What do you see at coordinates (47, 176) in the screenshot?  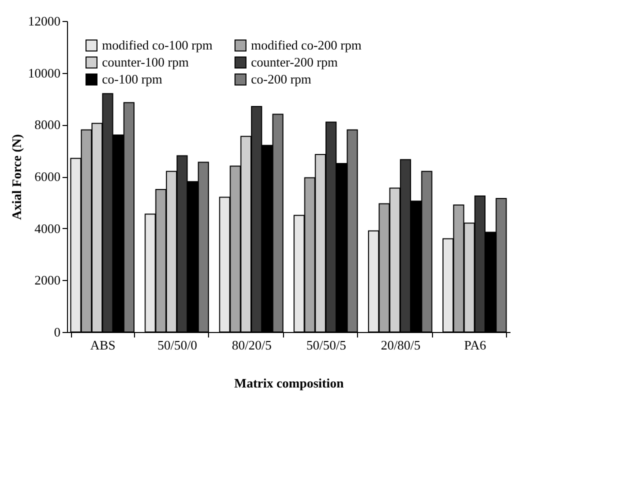 I see `y-tick-label: 6000` at bounding box center [47, 176].